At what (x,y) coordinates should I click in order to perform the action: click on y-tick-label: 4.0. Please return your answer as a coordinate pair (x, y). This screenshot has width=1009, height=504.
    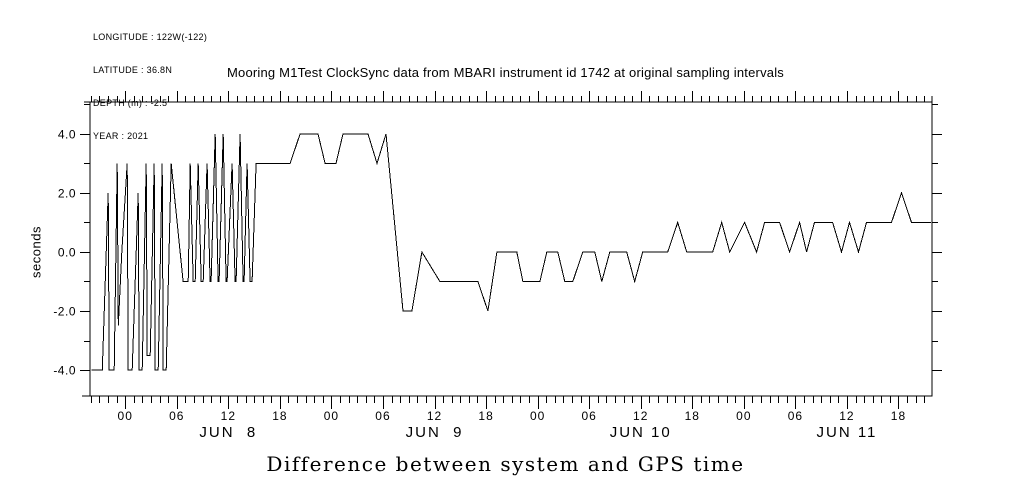
    Looking at the image, I should click on (67, 135).